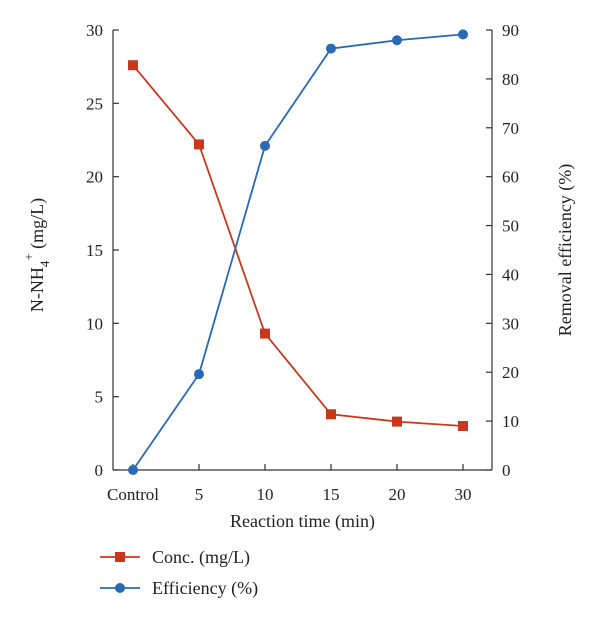  I want to click on left-tick-label: 10, so click(94, 323).